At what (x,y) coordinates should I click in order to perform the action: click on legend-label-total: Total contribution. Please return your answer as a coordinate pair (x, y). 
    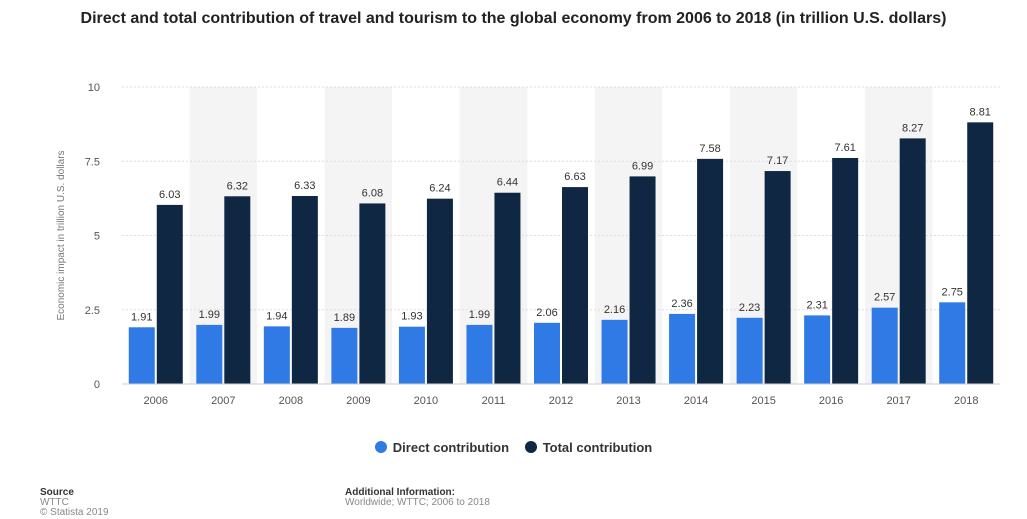
    Looking at the image, I should click on (597, 447).